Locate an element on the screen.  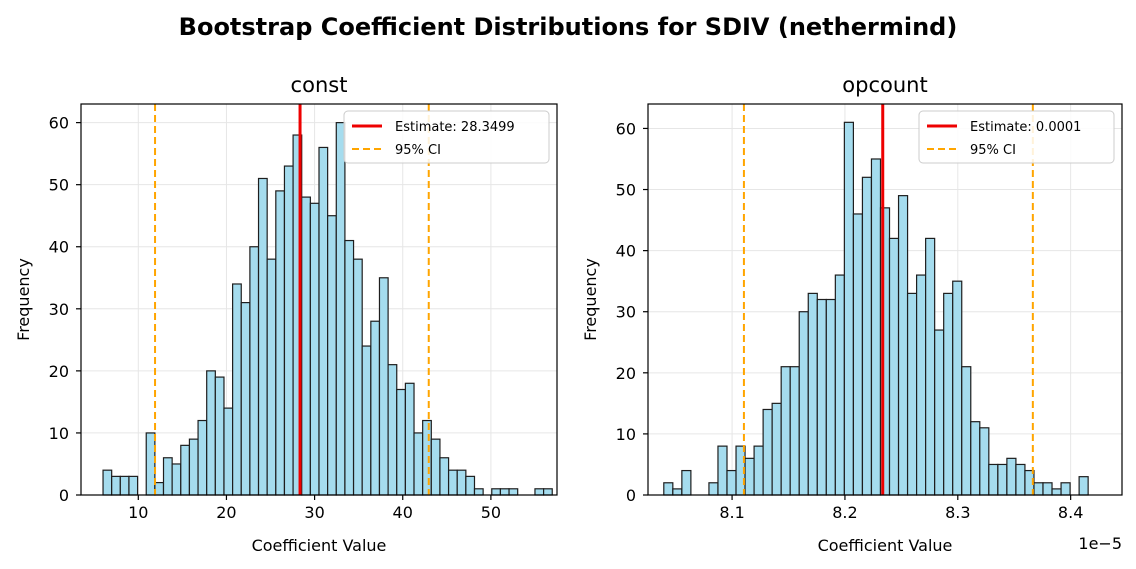
legend-estimate-label: Estimate: 28.3499 is located at coordinates (455, 127).